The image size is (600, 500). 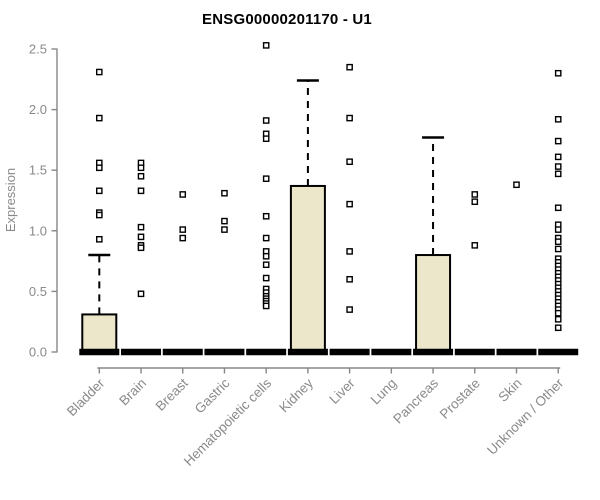 I want to click on y-tick-label: 1.0, so click(x=38, y=230).